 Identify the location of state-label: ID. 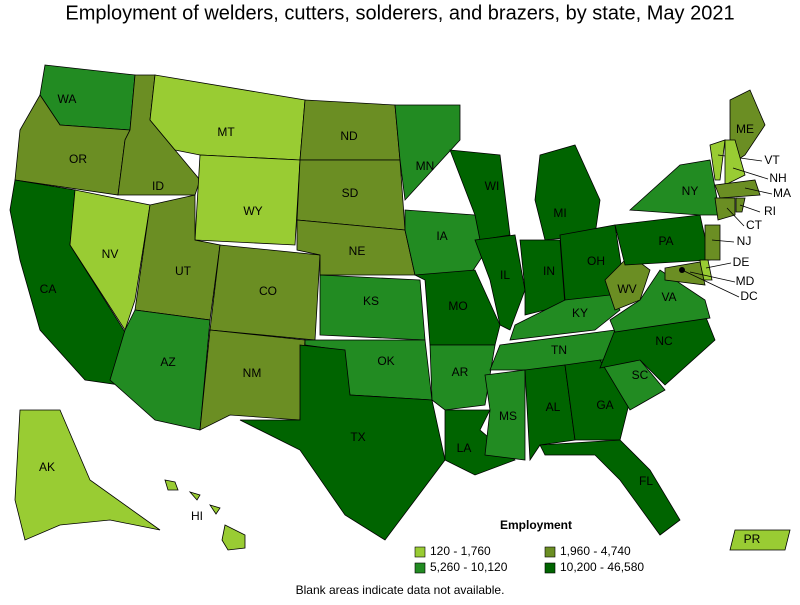
(158, 186).